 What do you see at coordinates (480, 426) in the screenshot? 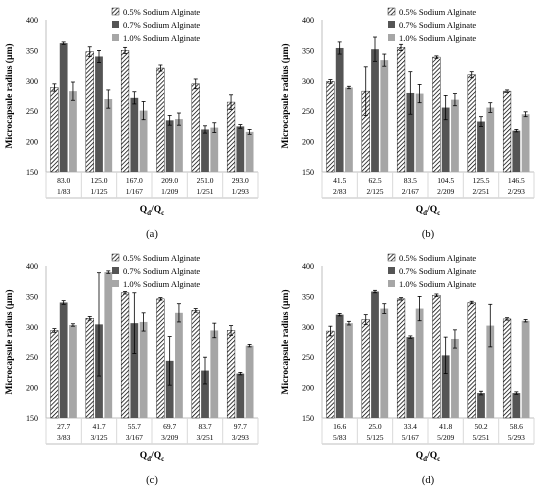
I see `x-tick-label: 50.2` at bounding box center [480, 426].